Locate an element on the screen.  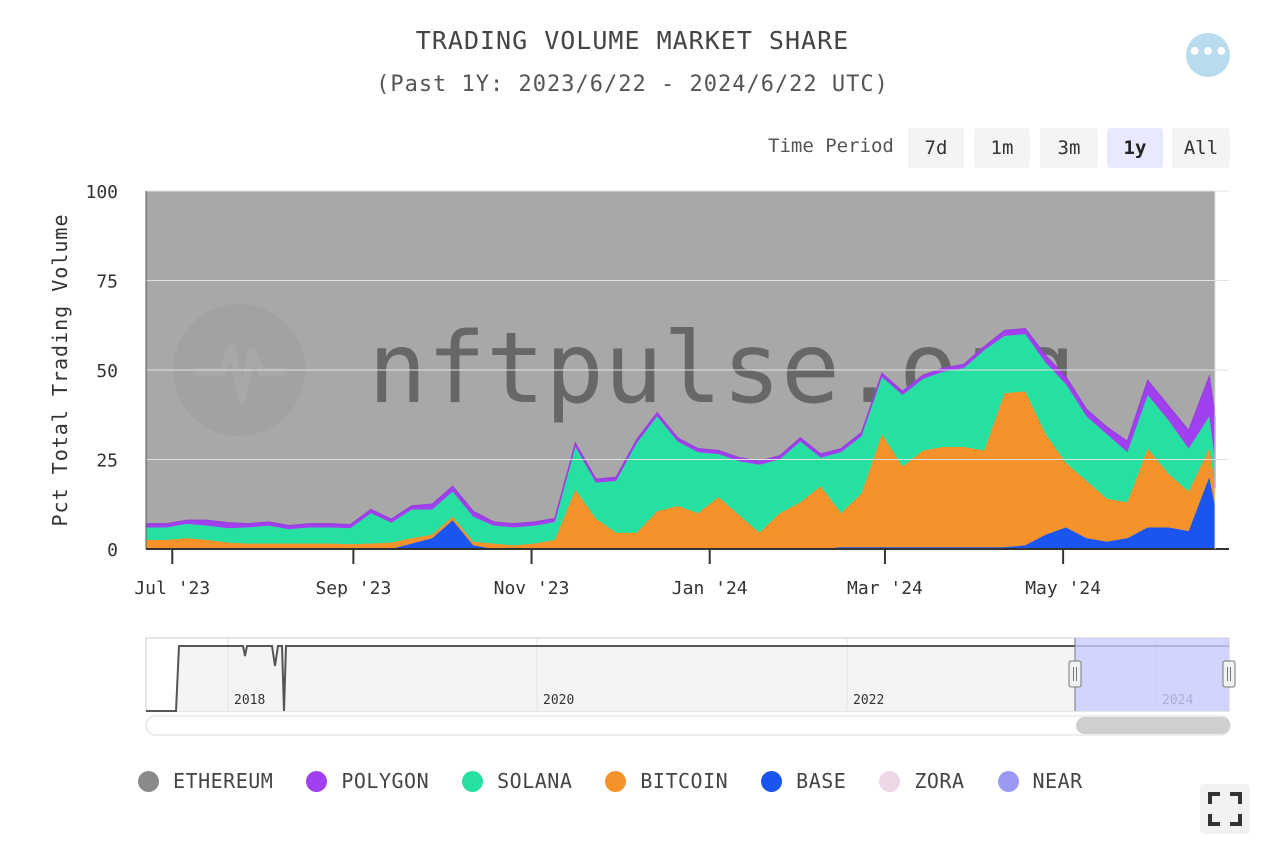
legend-label: ETHEREUM is located at coordinates (223, 781).